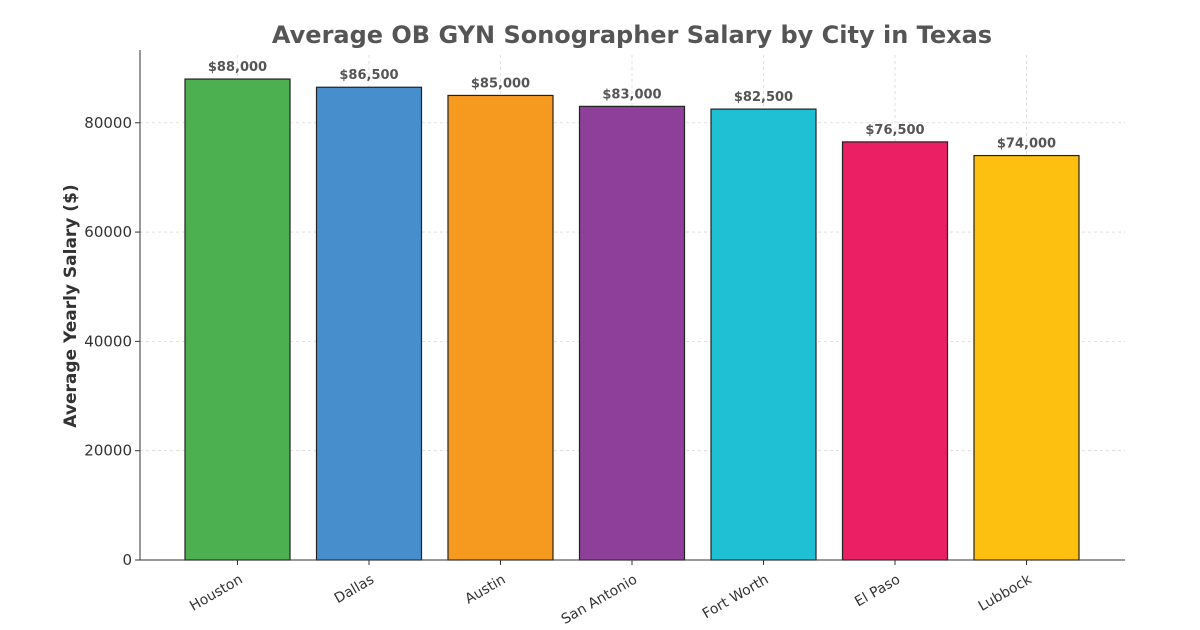  Describe the element at coordinates (108, 451) in the screenshot. I see `y-tick-label: 20000` at that location.